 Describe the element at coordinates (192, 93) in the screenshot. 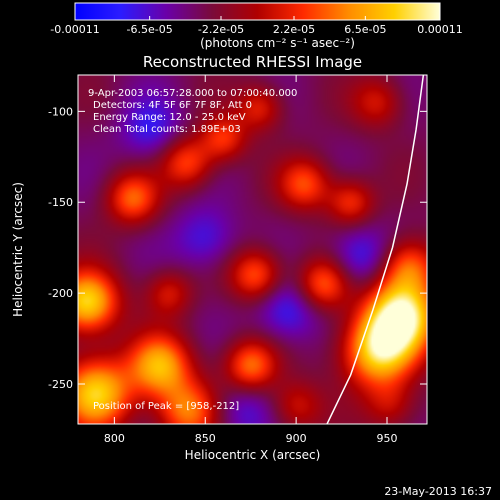

I see `annotation-line: 9-Apr-2003 06:57:28.000 to 07:00:40.000` at that location.